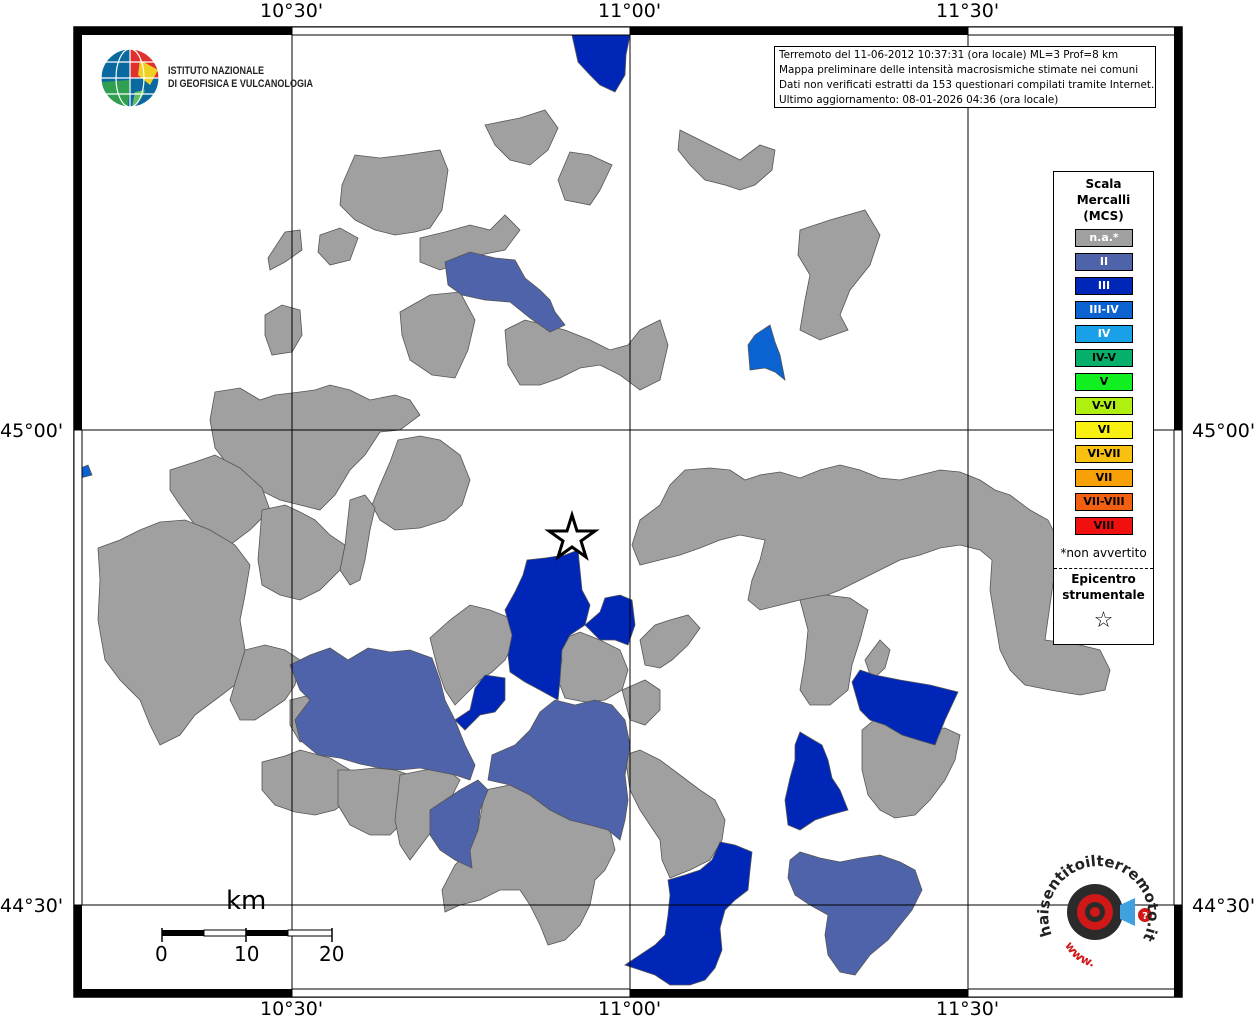 This screenshot has height=1024, width=1256. Describe the element at coordinates (1103, 216) in the screenshot. I see `legend-title-line-3: (MCS)` at that location.